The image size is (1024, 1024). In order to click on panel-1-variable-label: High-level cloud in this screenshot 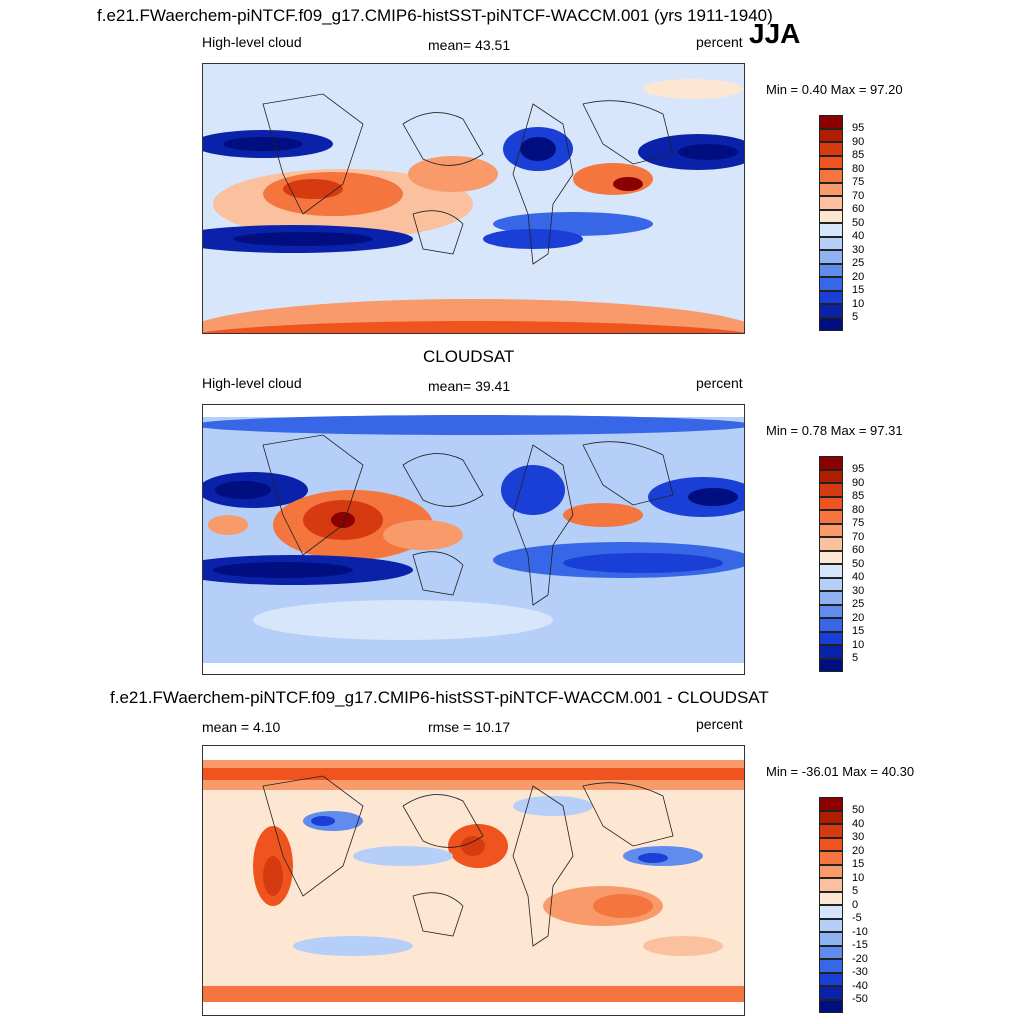, I will do `click(252, 42)`.